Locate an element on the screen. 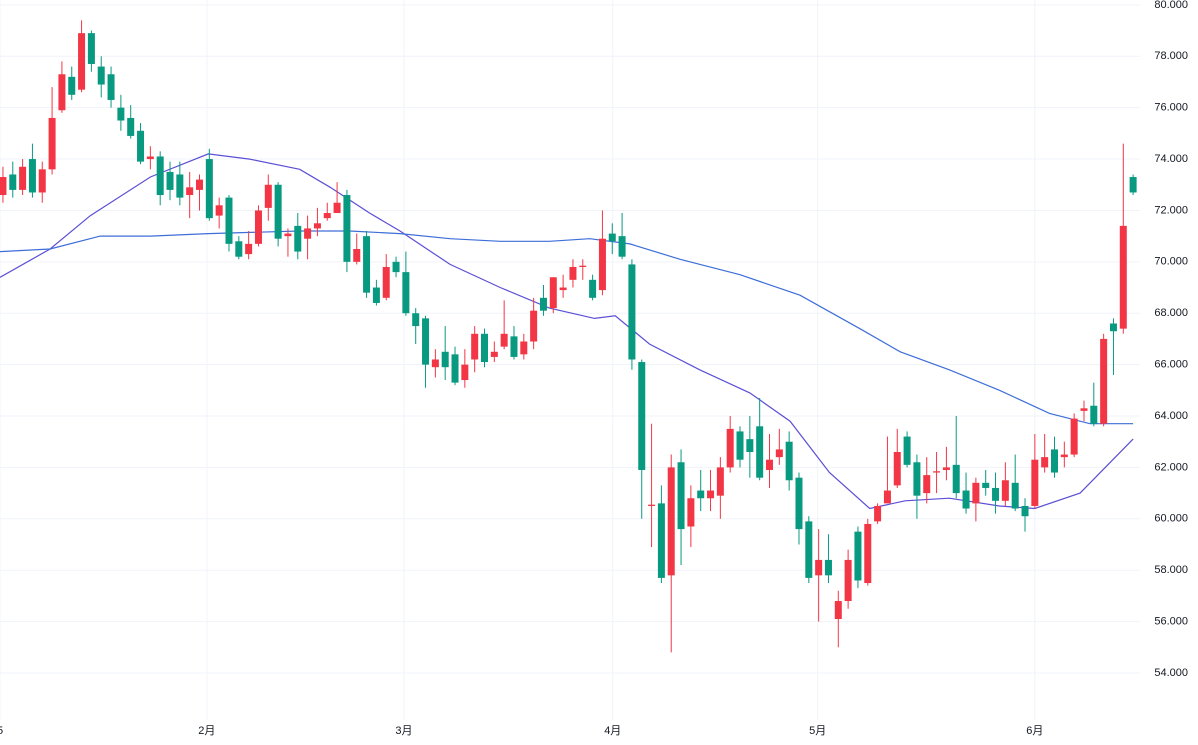  x-tick-label: 4月 is located at coordinates (612, 731).